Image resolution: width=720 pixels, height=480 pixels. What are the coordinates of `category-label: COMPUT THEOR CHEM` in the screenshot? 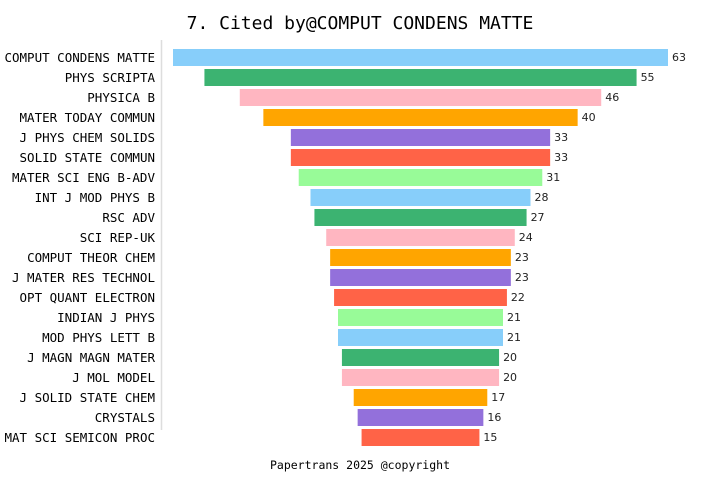 It's located at (91, 257).